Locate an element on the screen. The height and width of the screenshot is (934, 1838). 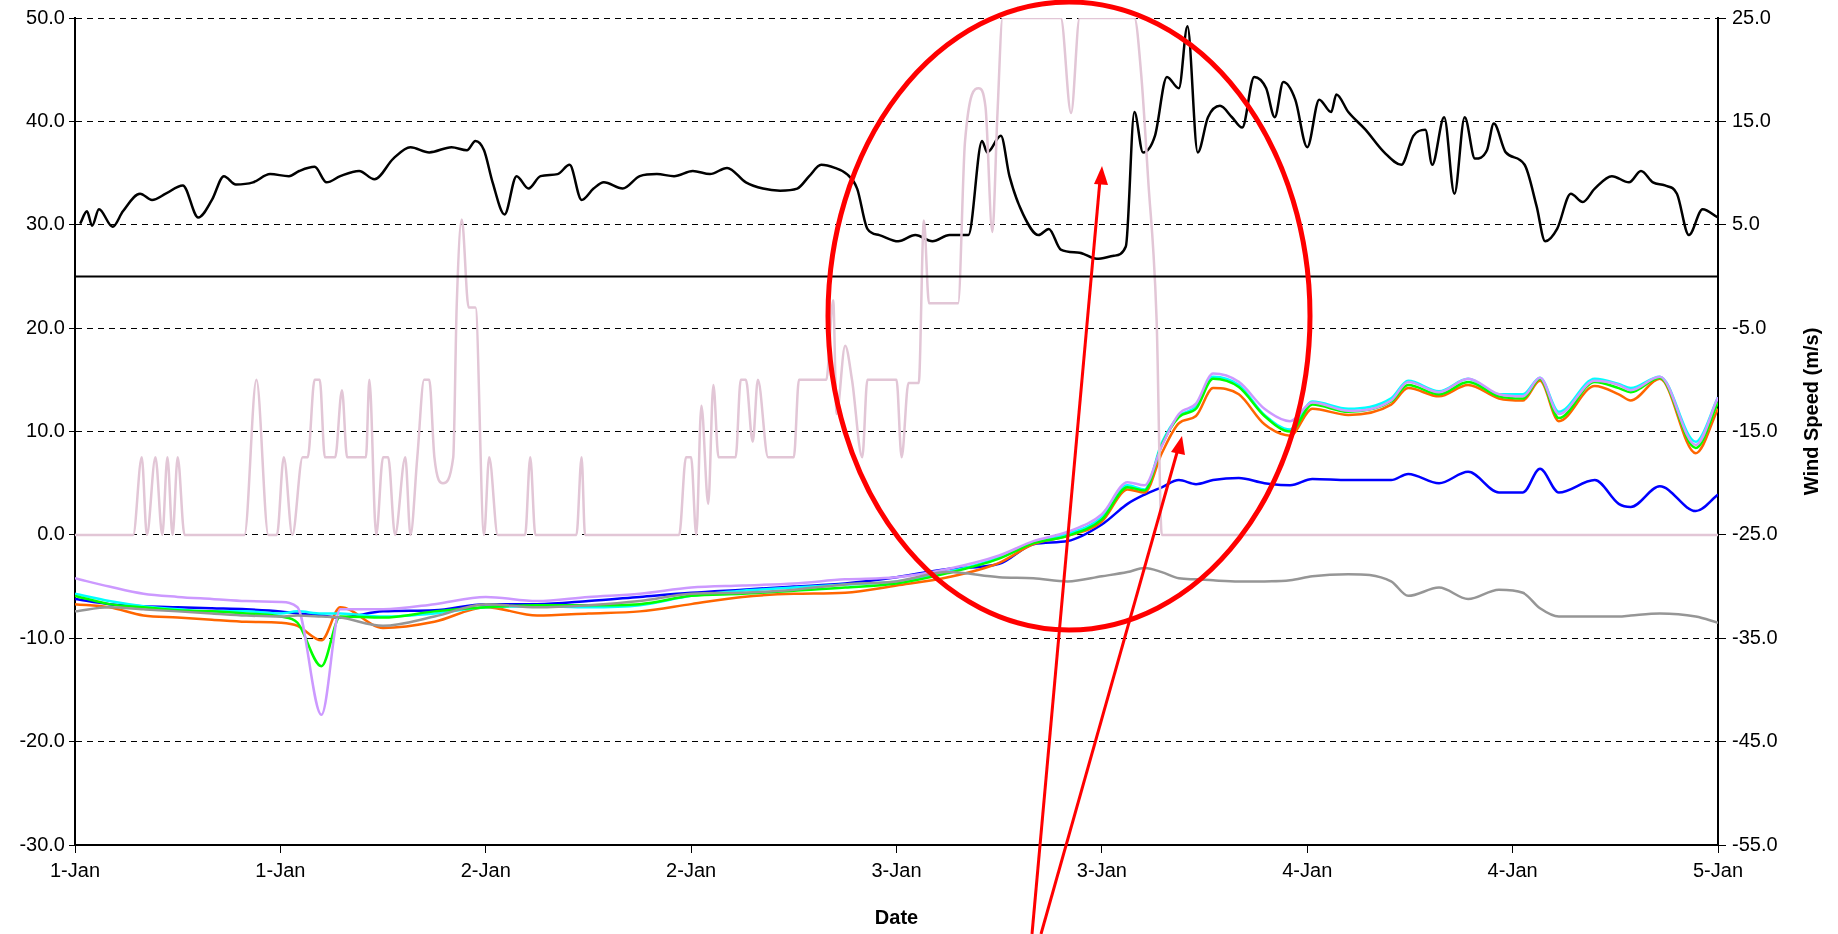
y2-axis-title: Wind Speed (m/s) is located at coordinates (1810, 411).